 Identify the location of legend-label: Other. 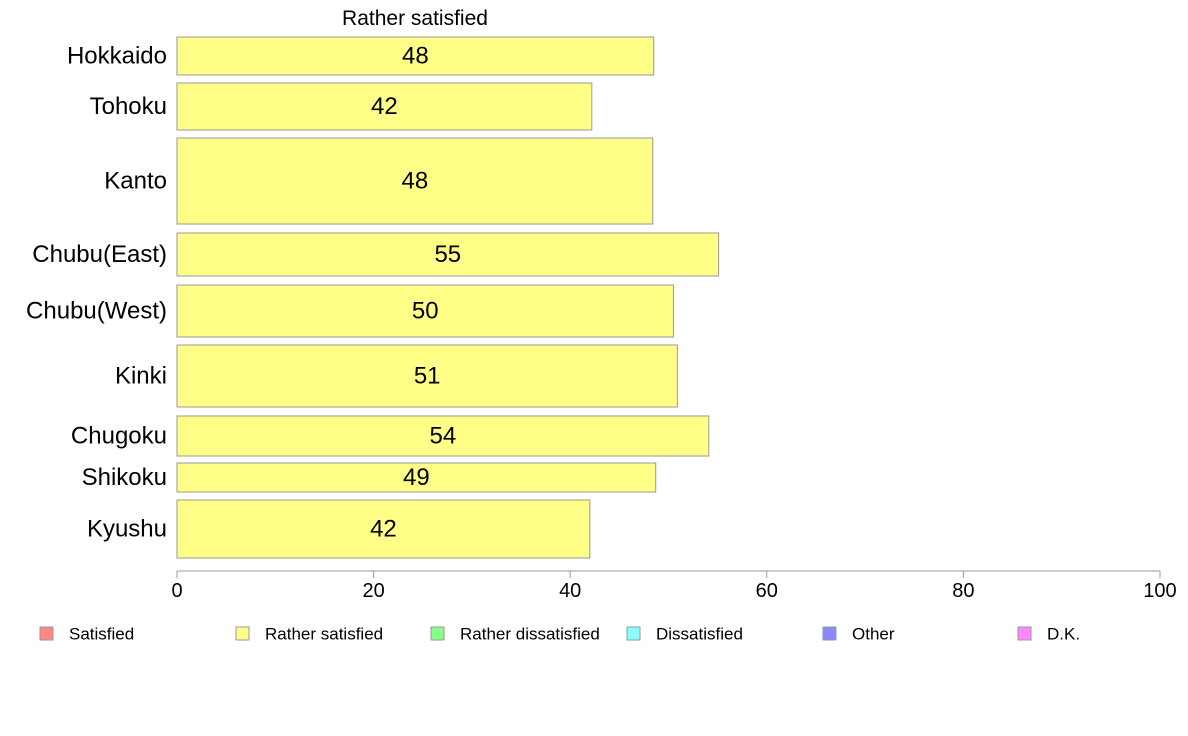
(873, 634).